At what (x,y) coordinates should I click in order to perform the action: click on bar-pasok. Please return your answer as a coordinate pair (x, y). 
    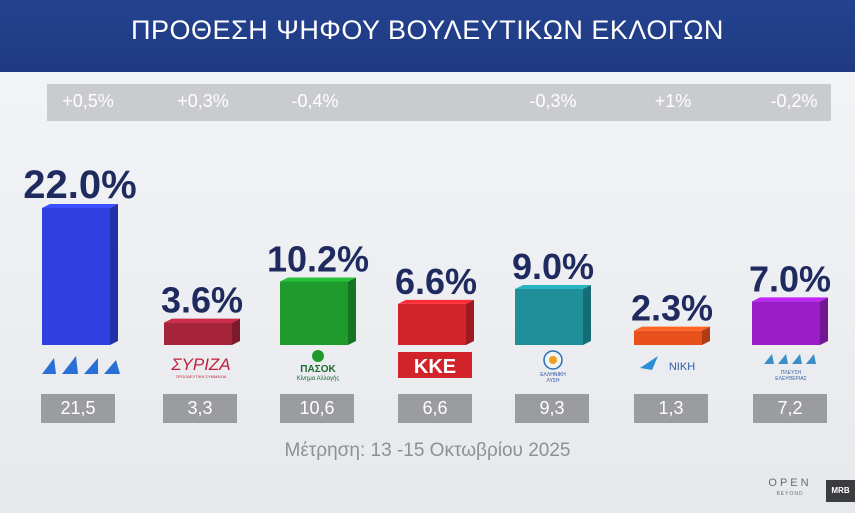
    Looking at the image, I should click on (314, 313).